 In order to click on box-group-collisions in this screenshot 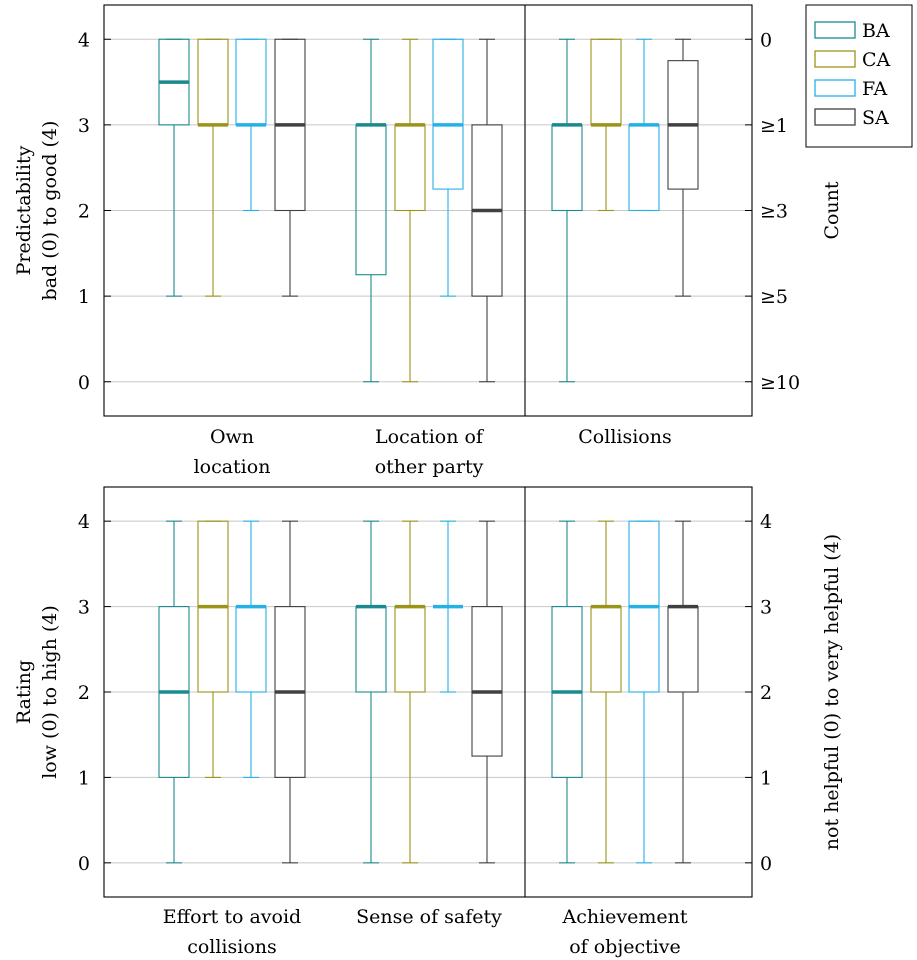, I will do `click(625, 210)`.